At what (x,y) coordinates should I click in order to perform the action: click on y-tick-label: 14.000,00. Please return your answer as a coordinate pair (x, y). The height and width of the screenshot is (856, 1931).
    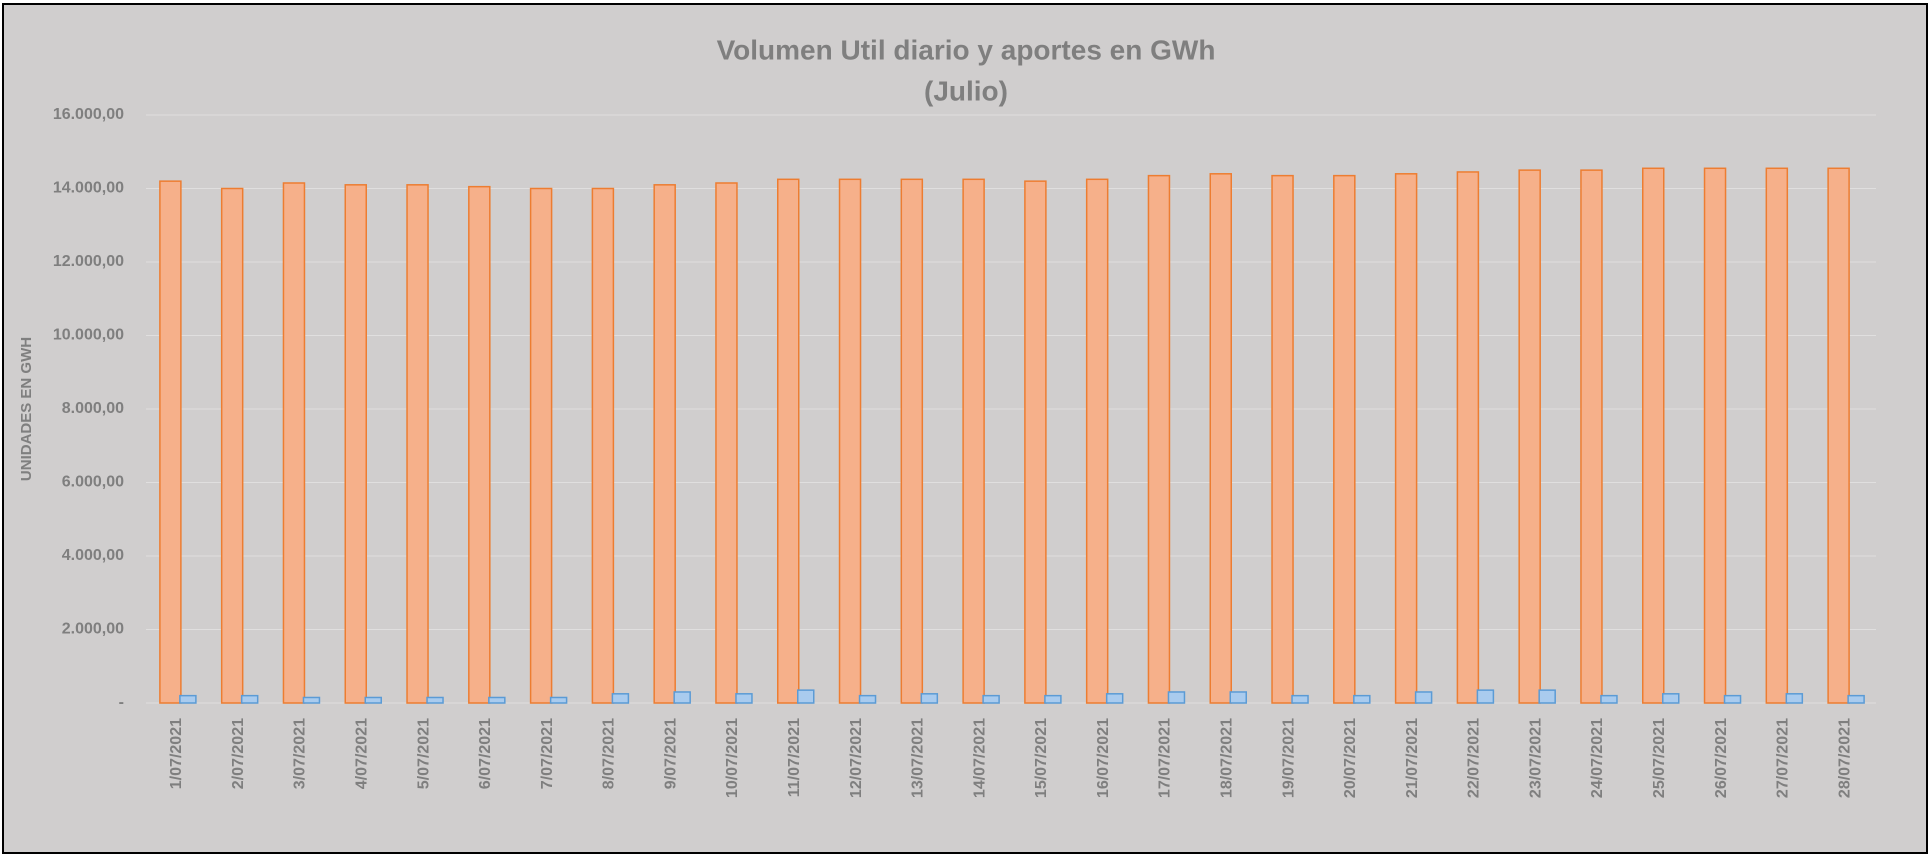
    Looking at the image, I should click on (88, 188).